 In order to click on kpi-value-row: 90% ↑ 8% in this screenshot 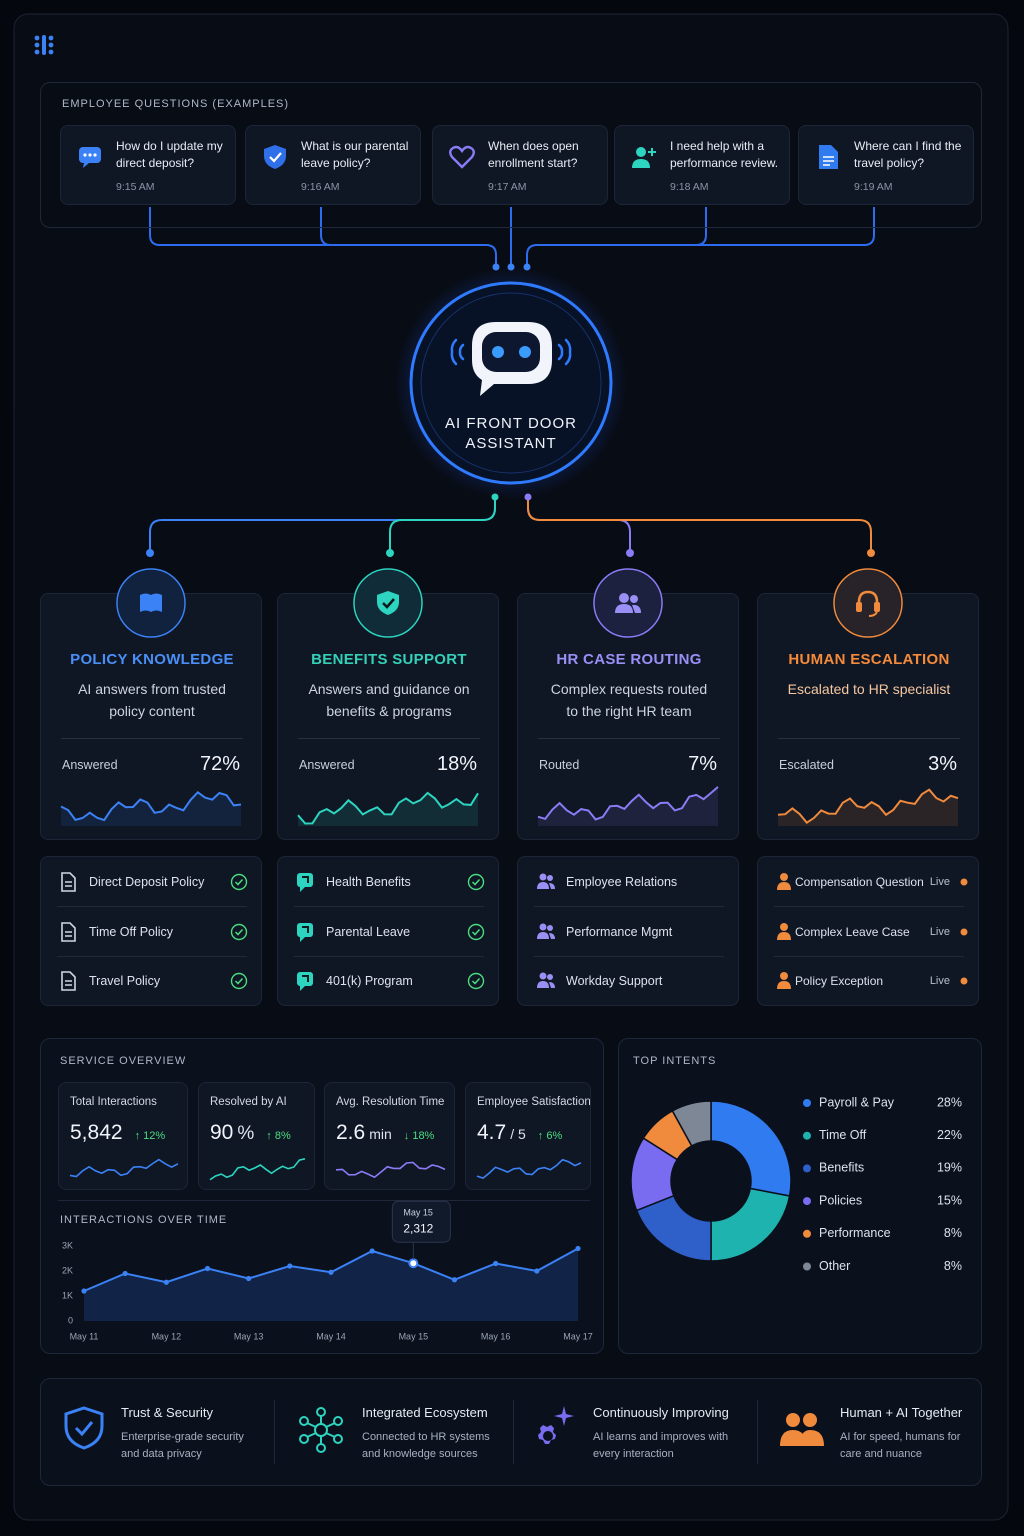, I will do `click(250, 1133)`.